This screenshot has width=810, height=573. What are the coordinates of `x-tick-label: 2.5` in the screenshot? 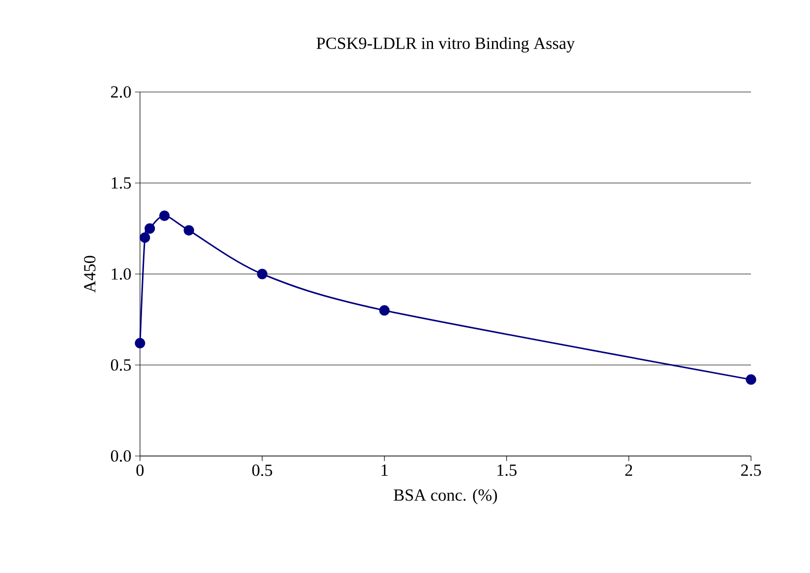 It's located at (751, 470).